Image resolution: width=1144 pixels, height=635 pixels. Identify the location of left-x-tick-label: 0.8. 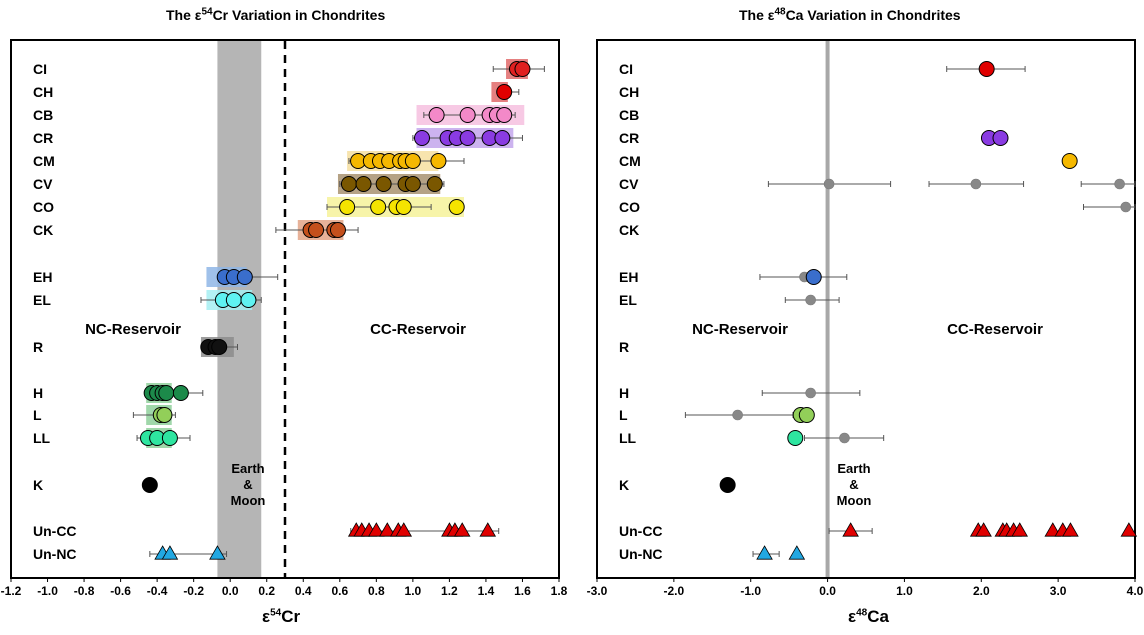
(376, 591).